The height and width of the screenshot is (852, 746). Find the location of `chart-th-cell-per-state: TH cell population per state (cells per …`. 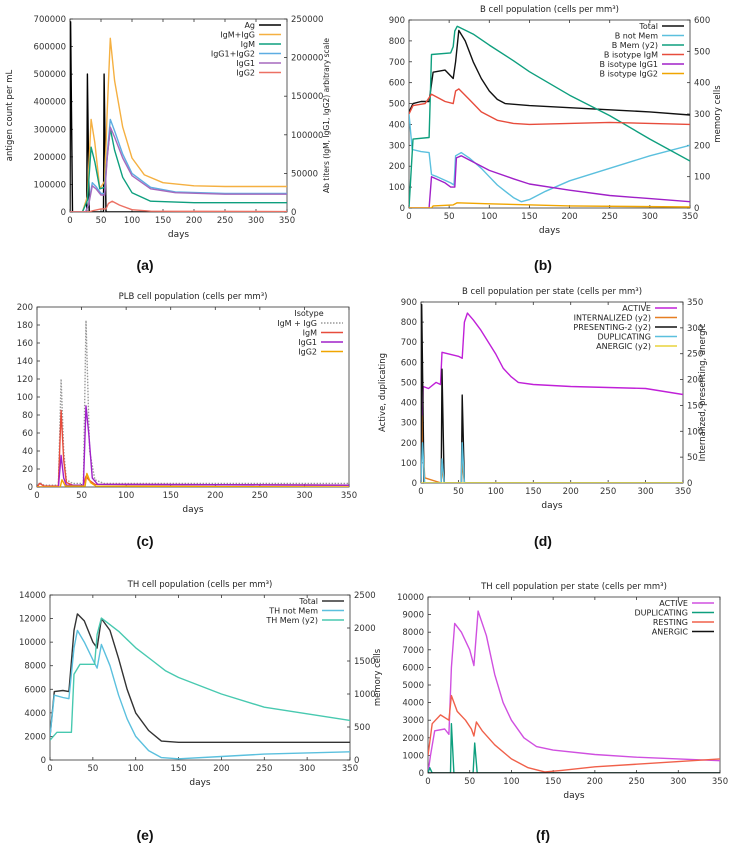

chart-th-cell-per-state: TH cell population per state (cells per … is located at coordinates (558, 697).